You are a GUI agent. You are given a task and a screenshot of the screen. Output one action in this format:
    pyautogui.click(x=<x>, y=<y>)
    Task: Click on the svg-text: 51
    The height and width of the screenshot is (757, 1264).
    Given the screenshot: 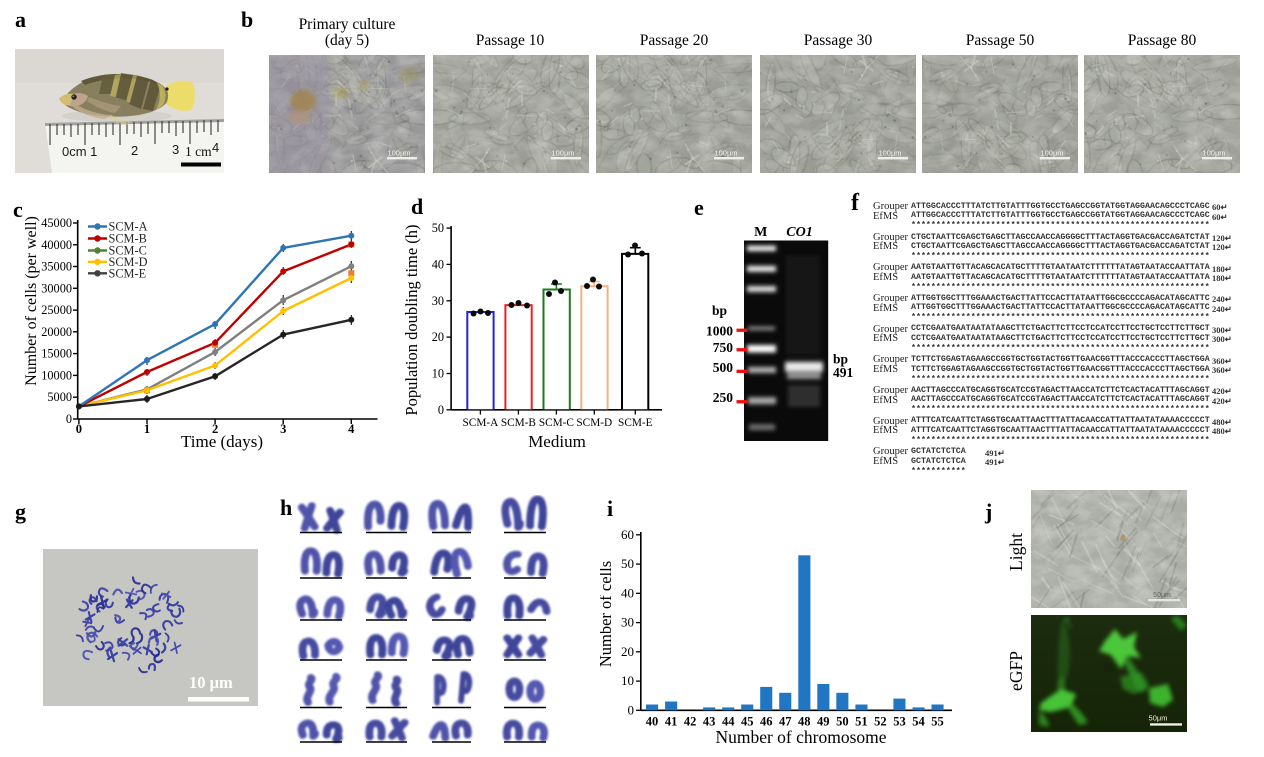 What is the action you would take?
    pyautogui.click(x=861, y=722)
    